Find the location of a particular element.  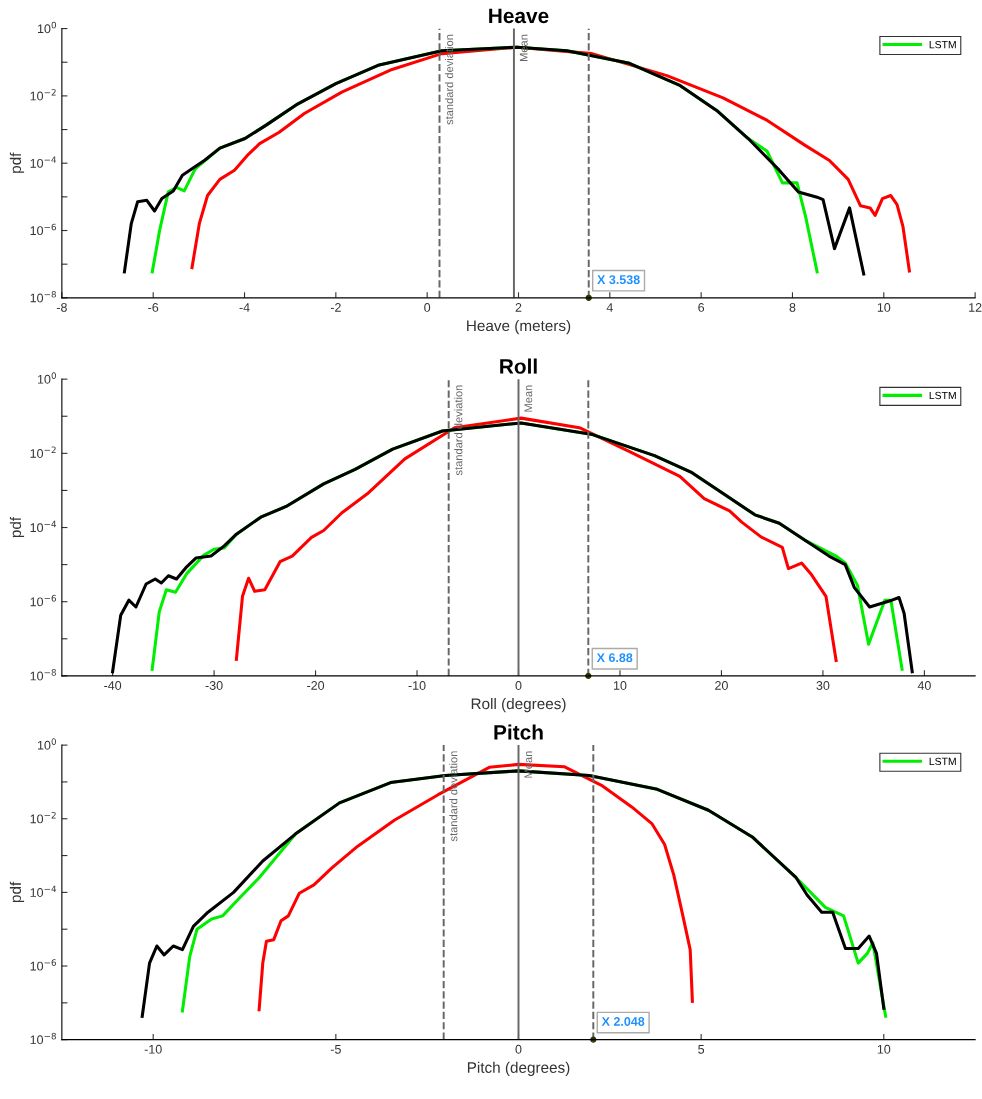

x-tick-label: 20 is located at coordinates (721, 685).